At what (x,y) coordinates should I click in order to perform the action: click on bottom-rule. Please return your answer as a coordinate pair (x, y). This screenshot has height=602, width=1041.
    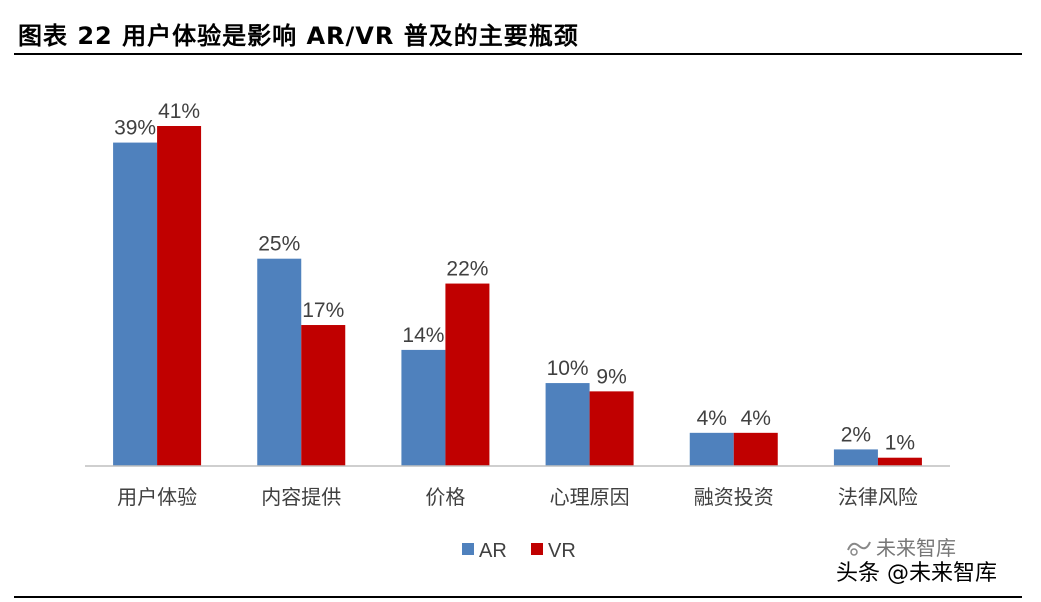
    Looking at the image, I should click on (518, 597).